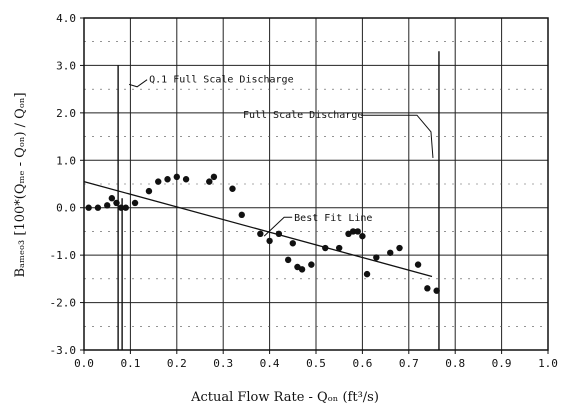 This screenshot has width=561, height=410. What do you see at coordinates (278, 226) in the screenshot?
I see `best-fit-leader` at bounding box center [278, 226].